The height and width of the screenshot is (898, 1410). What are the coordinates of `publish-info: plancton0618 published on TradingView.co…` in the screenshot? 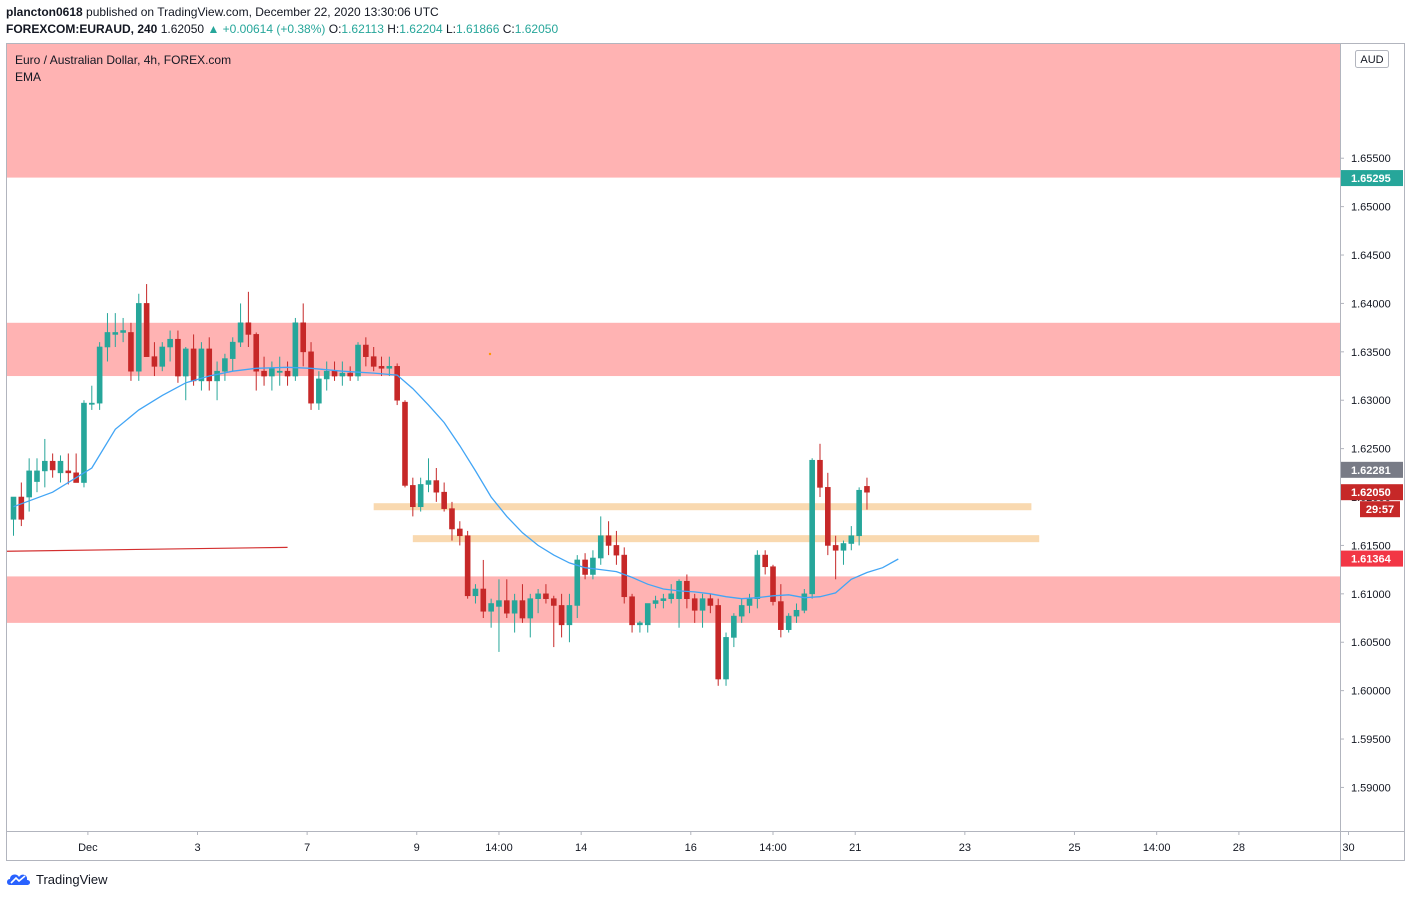 It's located at (222, 12).